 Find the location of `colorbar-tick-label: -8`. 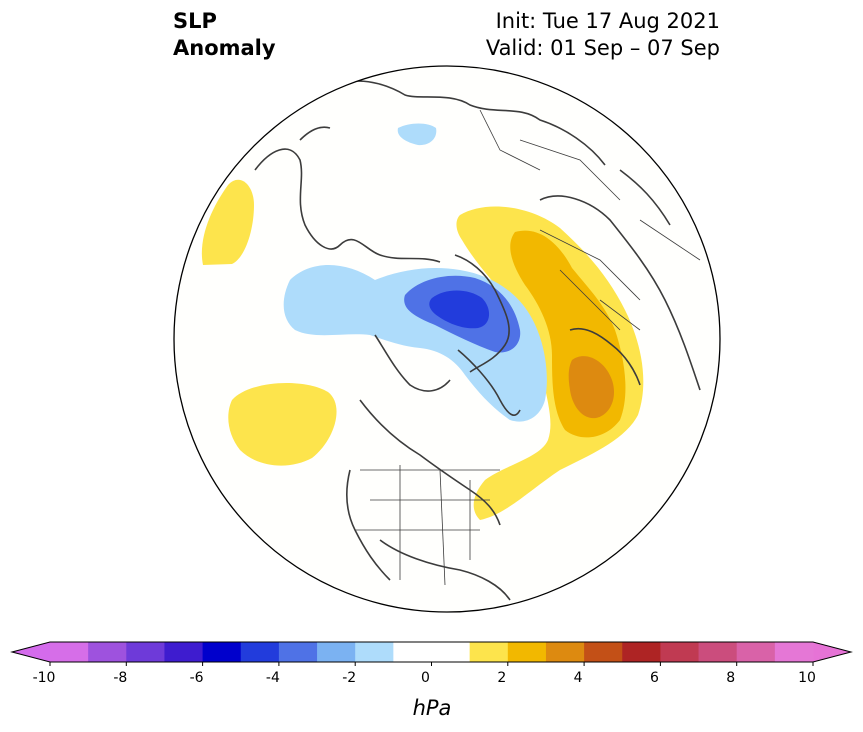

colorbar-tick-label: -8 is located at coordinates (120, 678).